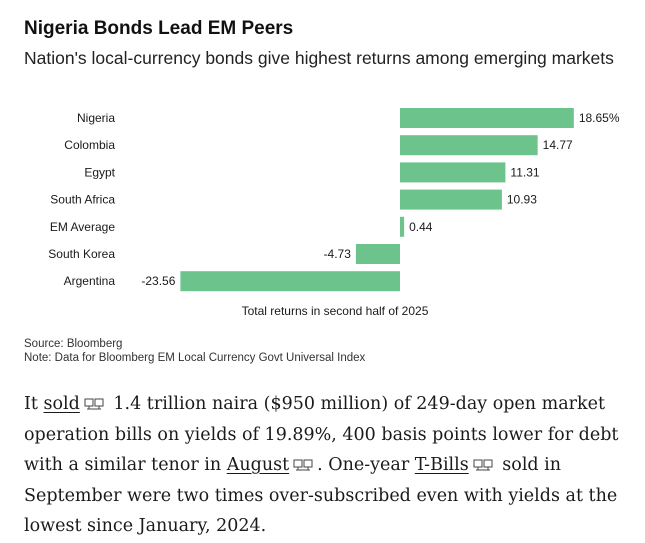  Describe the element at coordinates (335, 311) in the screenshot. I see `x-axis-label: Total returns in second half of 2025` at that location.